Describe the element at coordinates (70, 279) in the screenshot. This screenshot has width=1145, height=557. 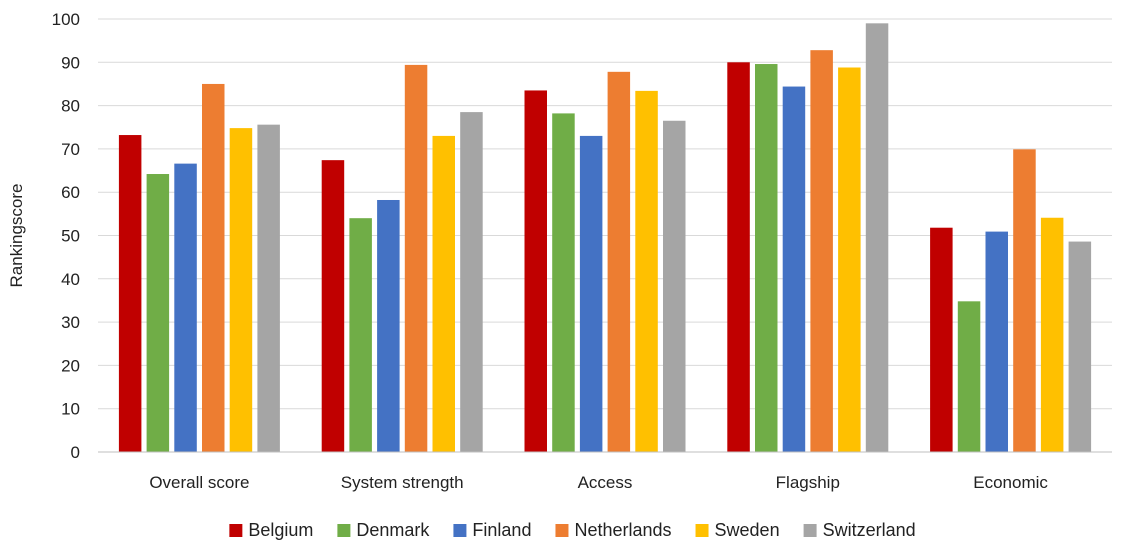
I see `y-tick-label: 40` at that location.